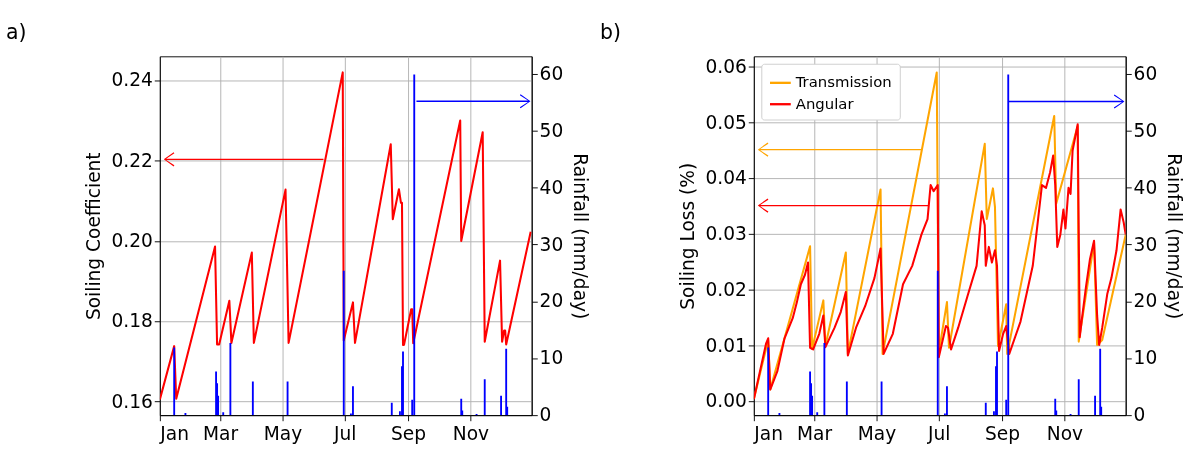  I want to click on legend-label: Transmission, so click(843, 82).